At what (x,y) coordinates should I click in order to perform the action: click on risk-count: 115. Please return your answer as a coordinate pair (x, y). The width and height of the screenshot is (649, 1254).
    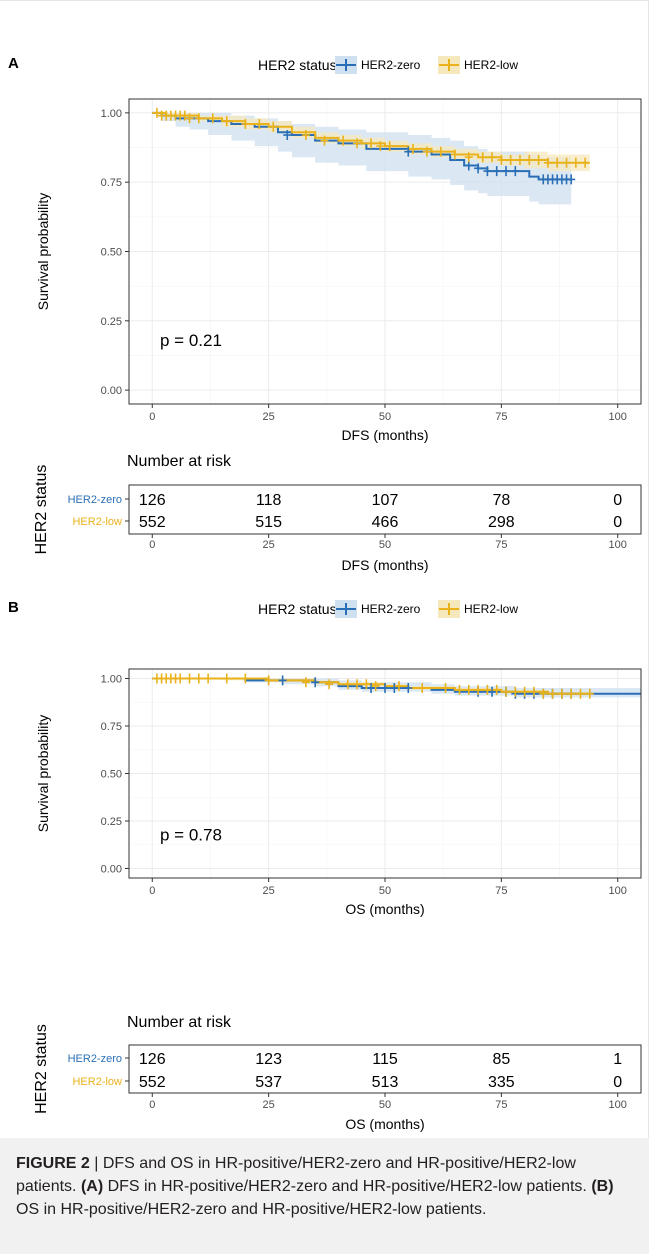
    Looking at the image, I should click on (385, 1059).